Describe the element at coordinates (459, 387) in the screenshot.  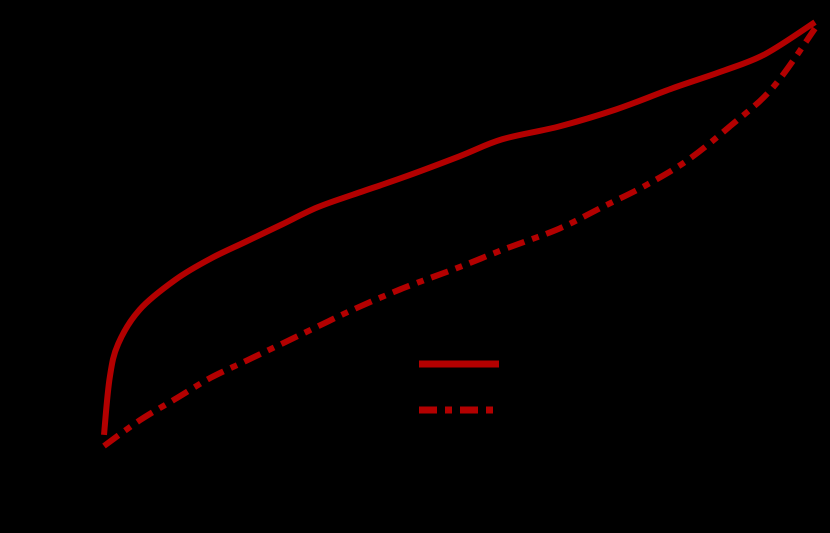
I see `legend` at that location.